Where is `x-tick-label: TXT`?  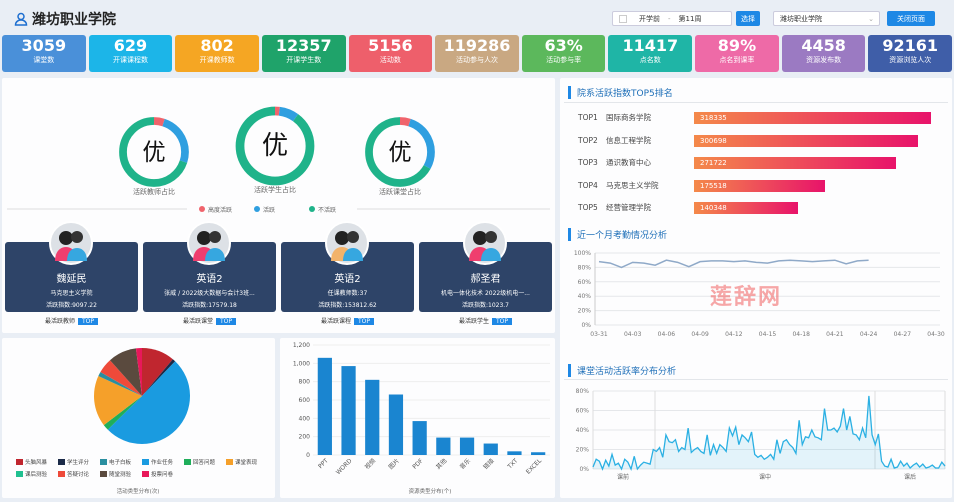
x-tick-label: TXT is located at coordinates (513, 464).